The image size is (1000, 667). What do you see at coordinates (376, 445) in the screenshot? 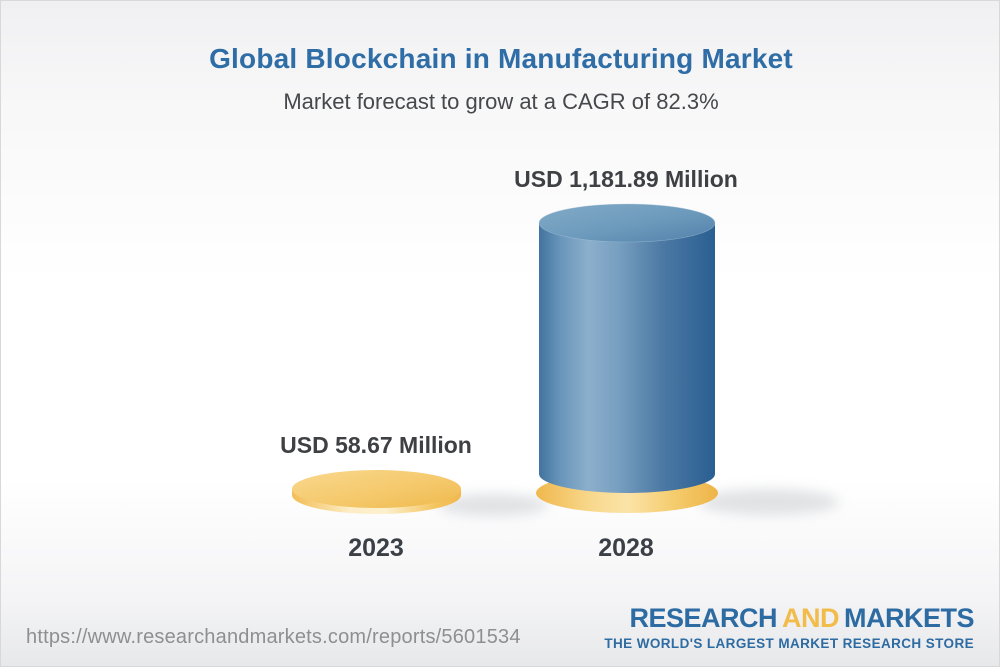
I see `bar-2023-value-label: USD 58.67 Million` at bounding box center [376, 445].